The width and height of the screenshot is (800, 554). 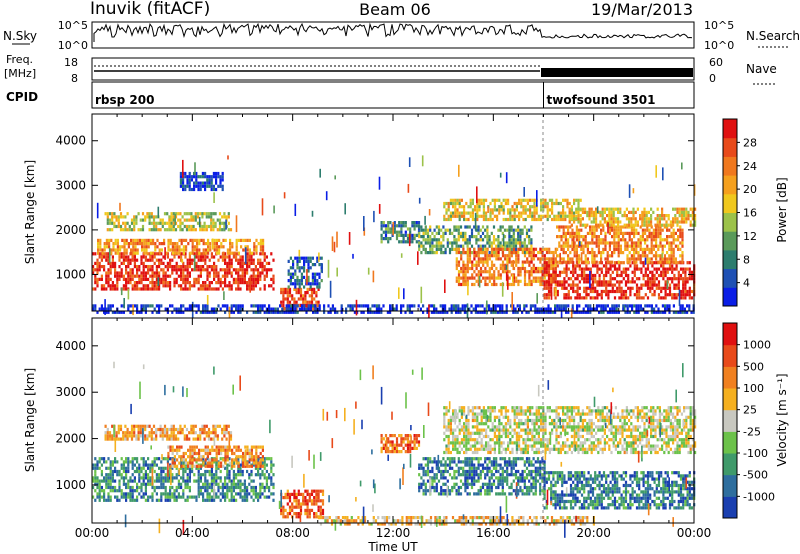 What do you see at coordinates (395, 9) in the screenshot?
I see `beam-title: Beam 06` at bounding box center [395, 9].